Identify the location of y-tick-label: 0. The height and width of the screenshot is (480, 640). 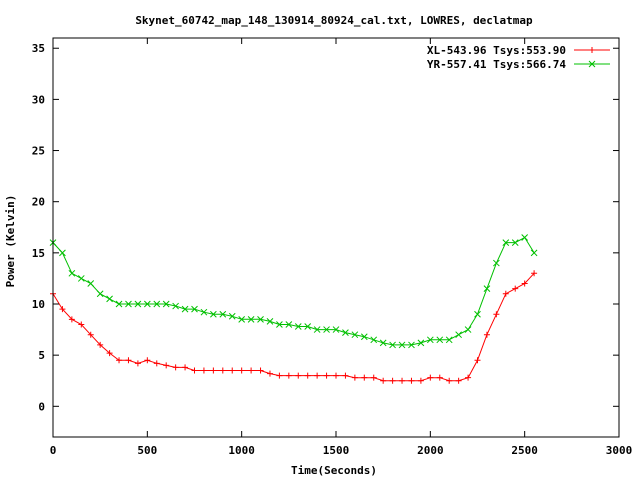
(41, 406).